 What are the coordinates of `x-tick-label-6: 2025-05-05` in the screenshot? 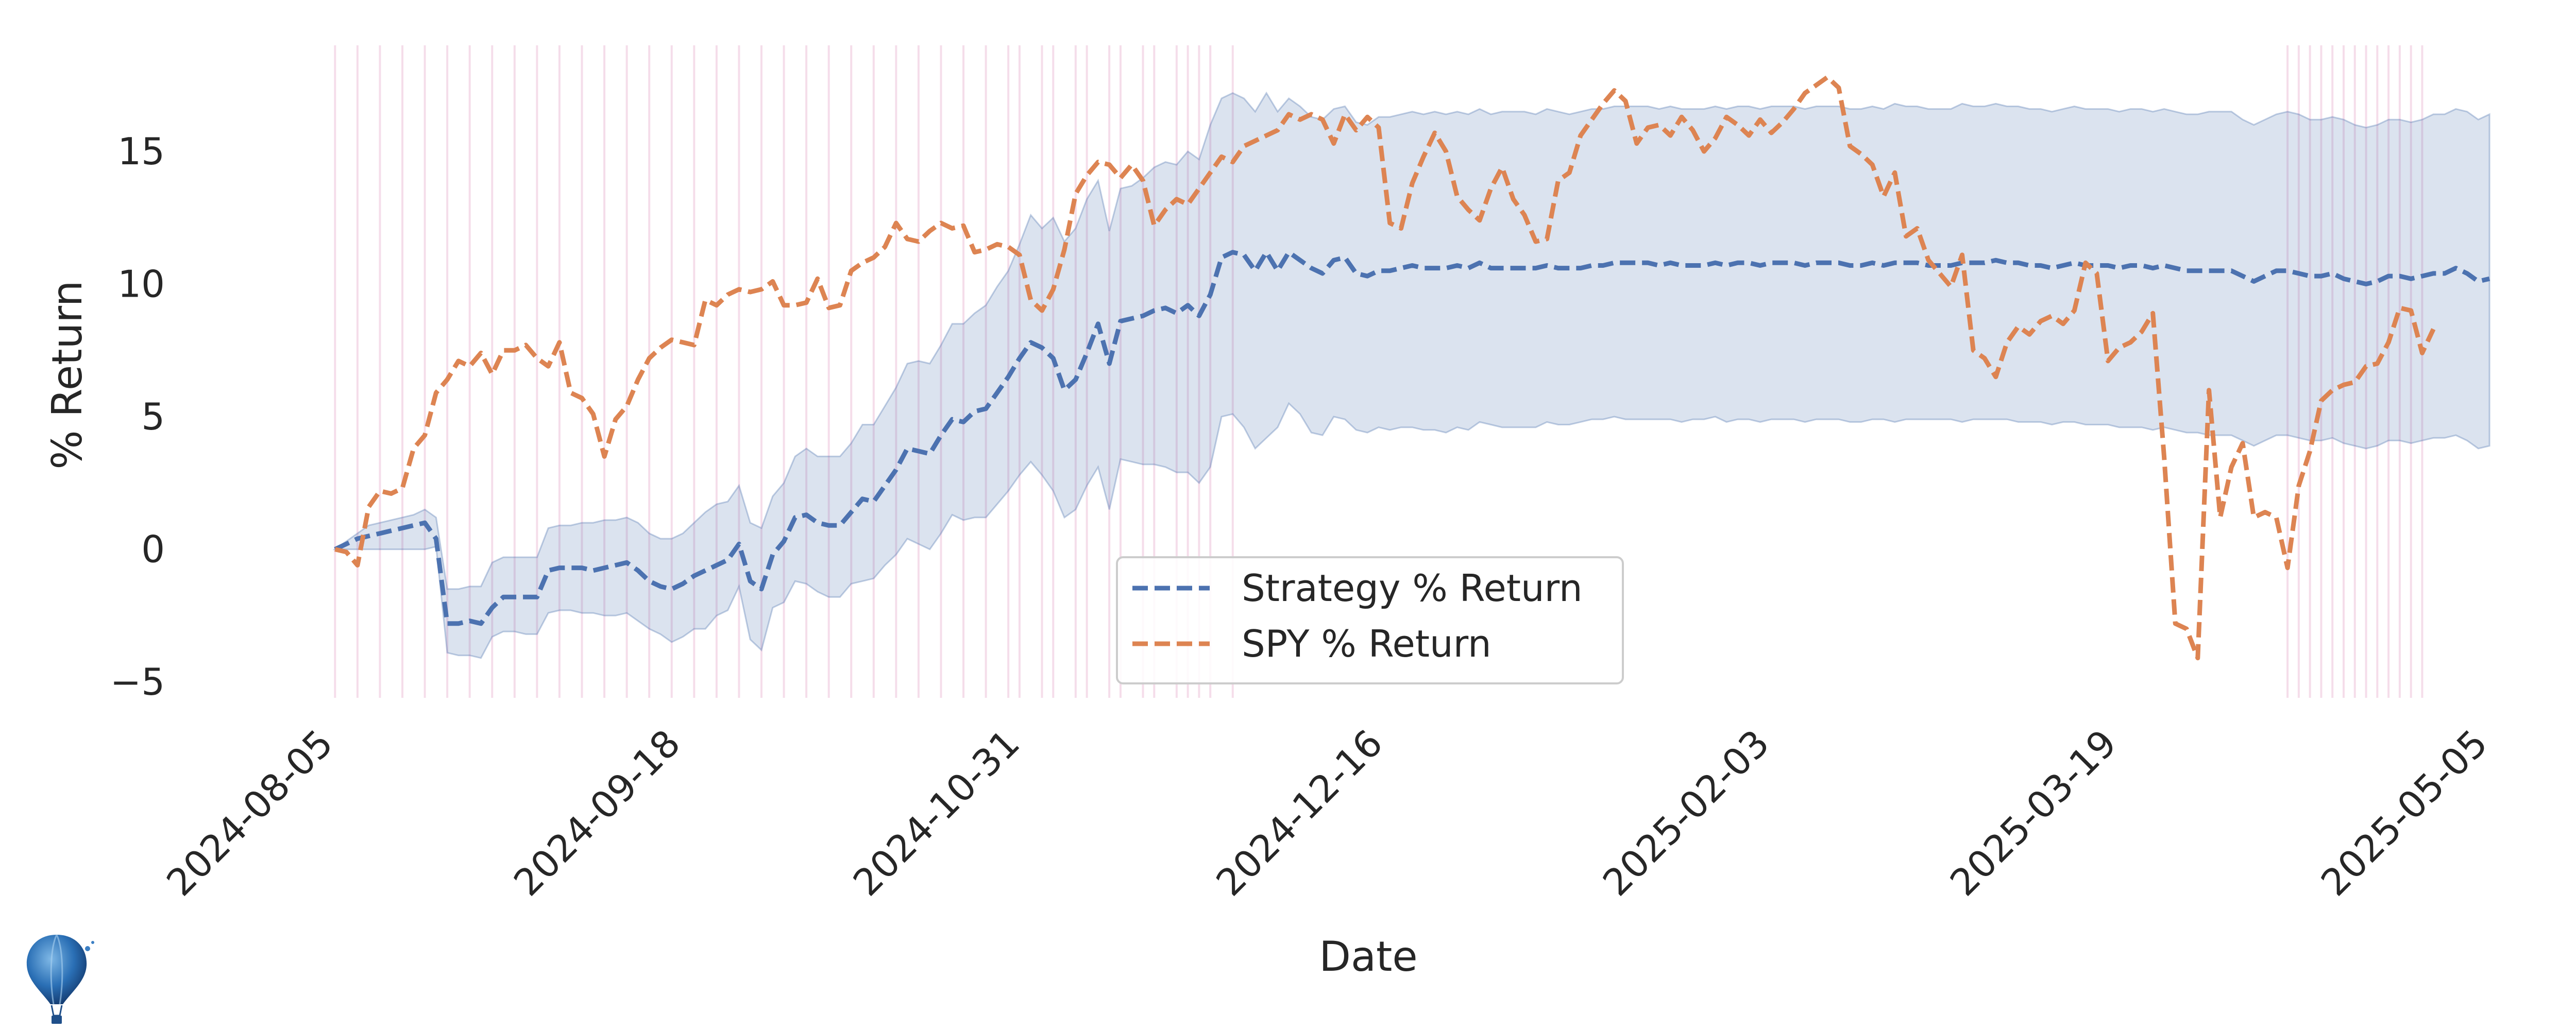 It's located at (2404, 813).